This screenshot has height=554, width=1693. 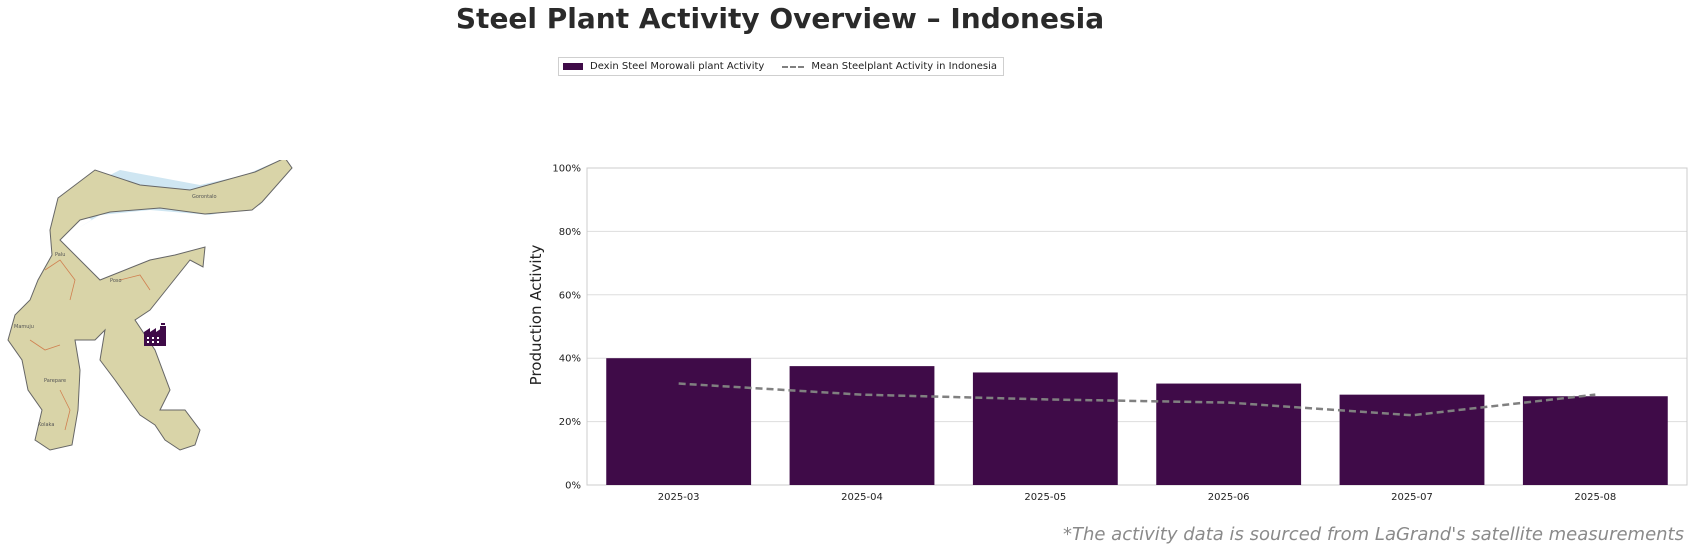 What do you see at coordinates (793, 66) in the screenshot?
I see `legend-line-swatch` at bounding box center [793, 66].